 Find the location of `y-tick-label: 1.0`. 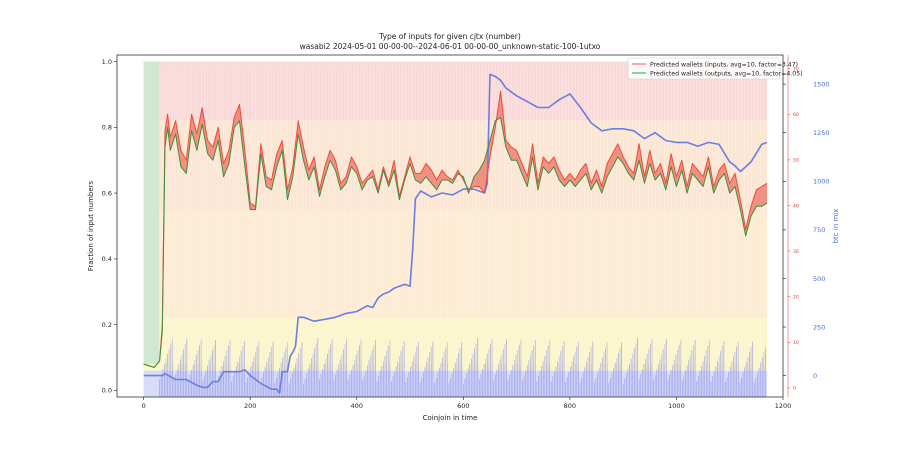

y-tick-label: 1.0 is located at coordinates (107, 62).